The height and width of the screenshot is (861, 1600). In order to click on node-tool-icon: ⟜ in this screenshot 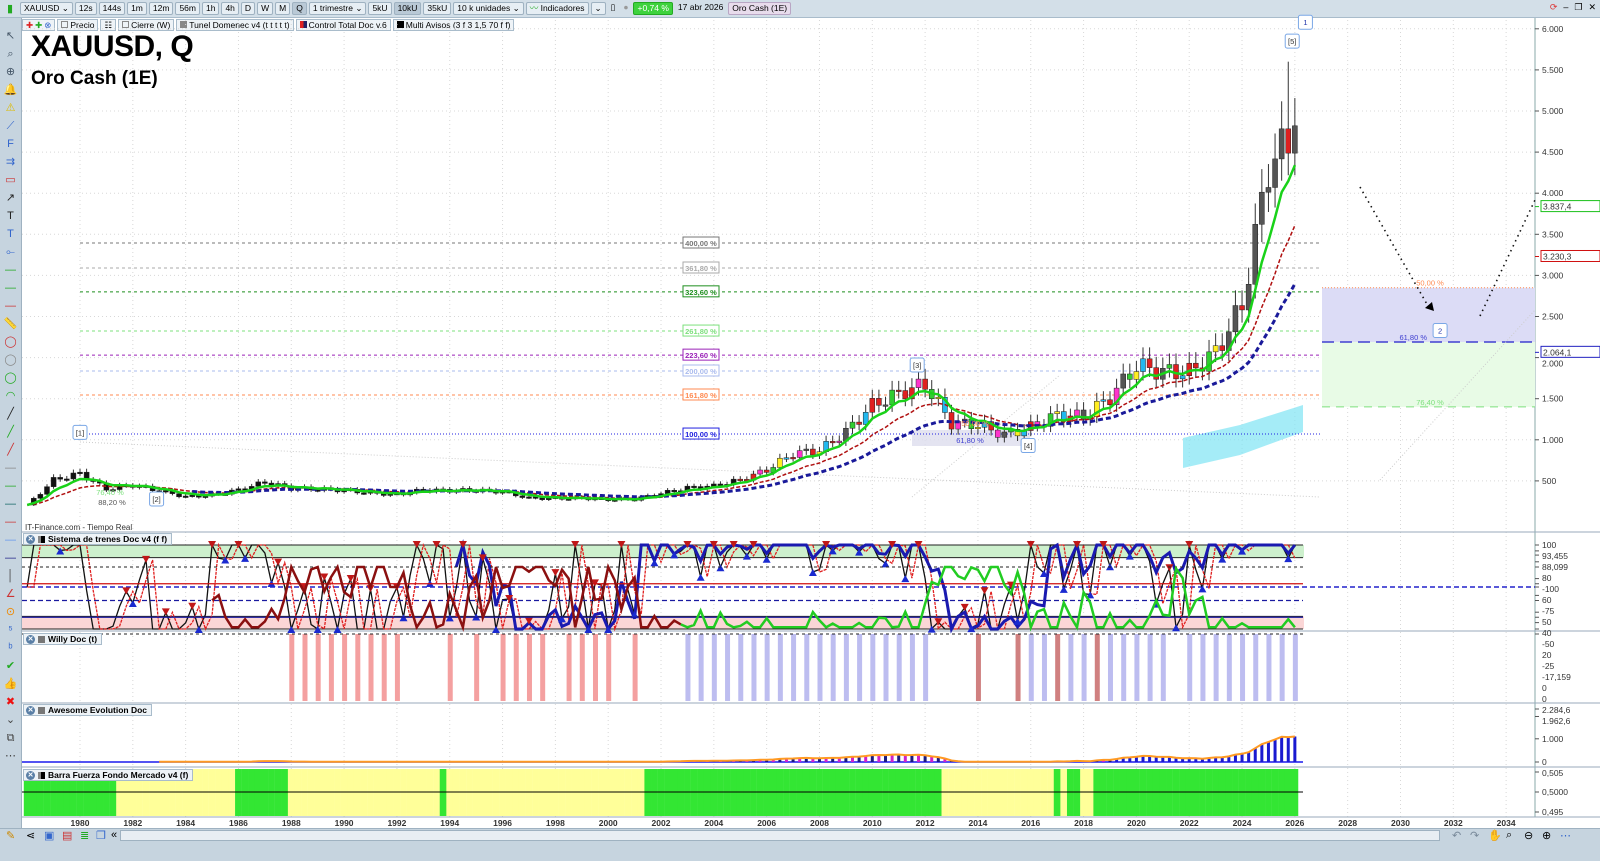, I will do `click(10, 252)`.